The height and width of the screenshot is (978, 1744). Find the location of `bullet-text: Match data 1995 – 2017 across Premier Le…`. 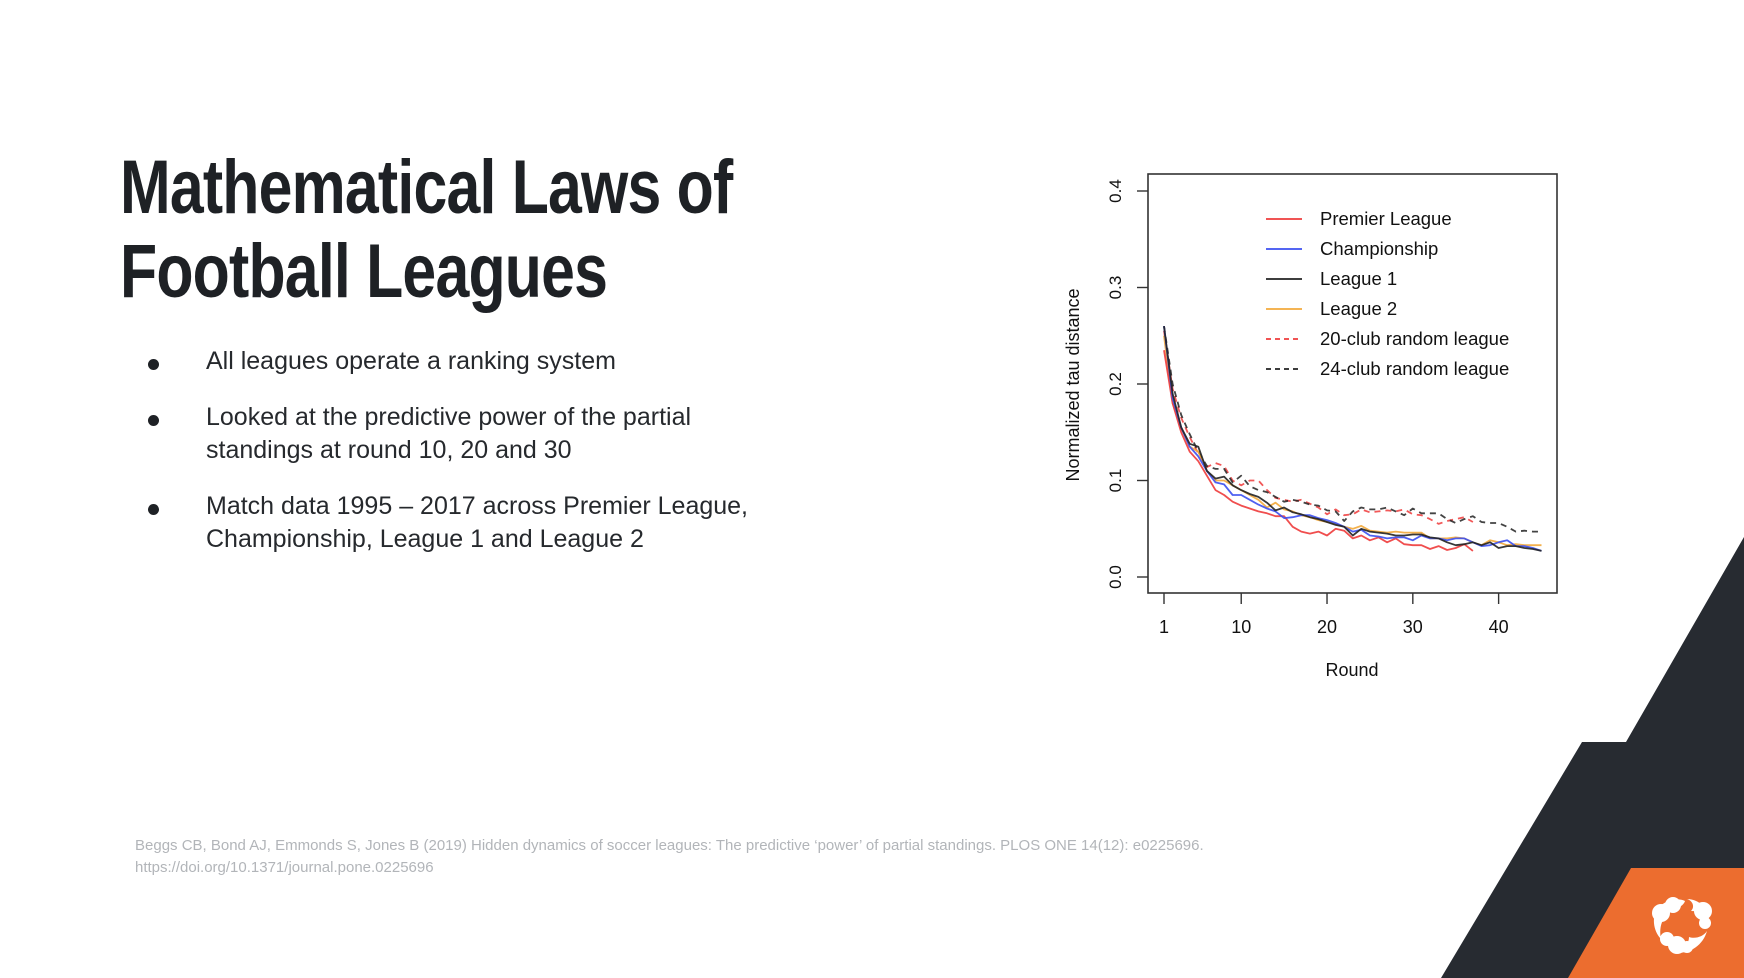

bullet-text: Match data 1995 – 2017 across Premier Le… is located at coordinates (477, 522).